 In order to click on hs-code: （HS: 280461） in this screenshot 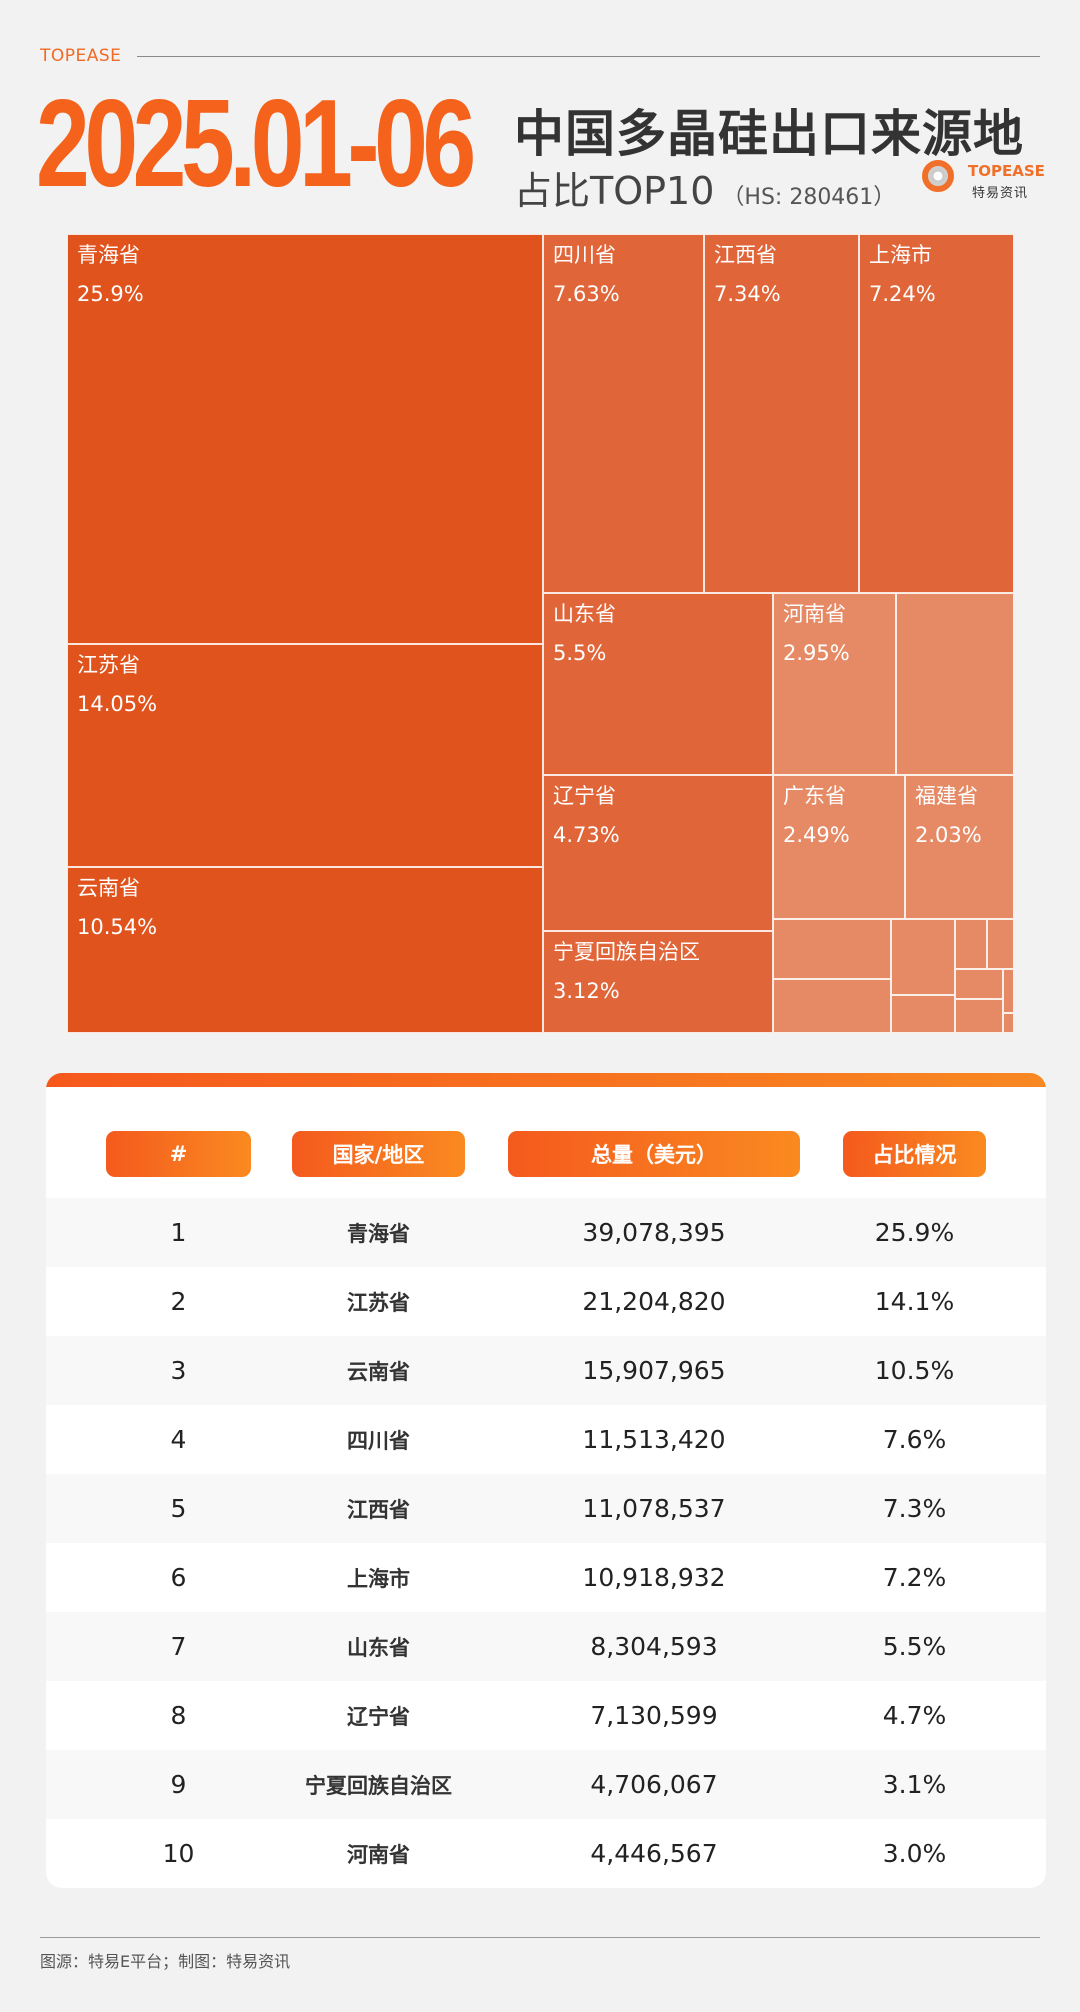, I will do `click(809, 197)`.